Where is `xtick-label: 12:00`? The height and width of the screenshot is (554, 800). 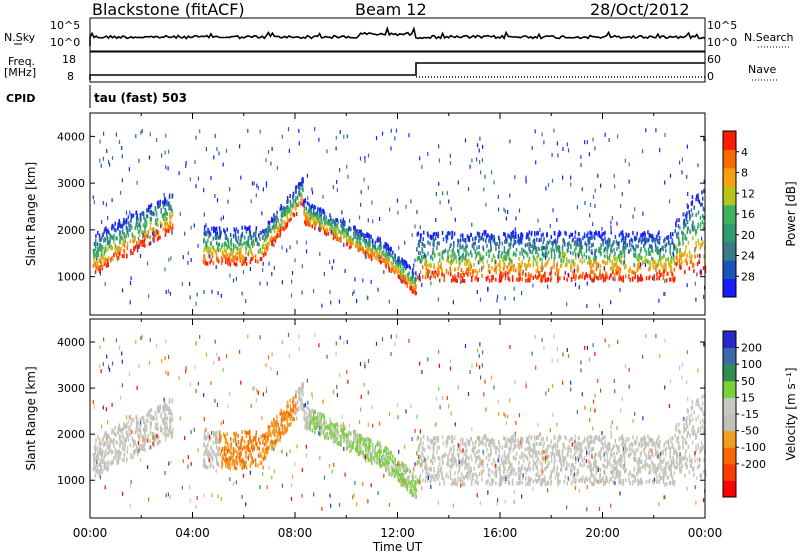 xtick-label: 12:00 is located at coordinates (397, 533).